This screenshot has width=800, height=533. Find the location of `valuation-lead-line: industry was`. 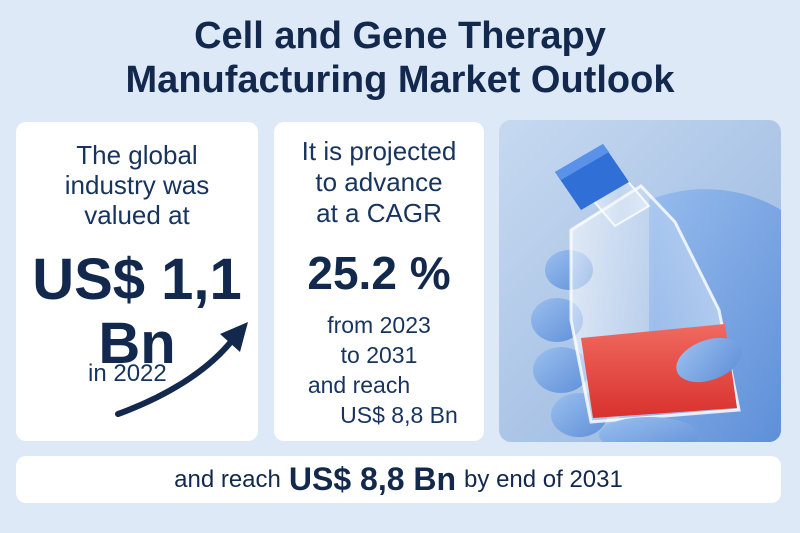

valuation-lead-line: industry was is located at coordinates (137, 185).